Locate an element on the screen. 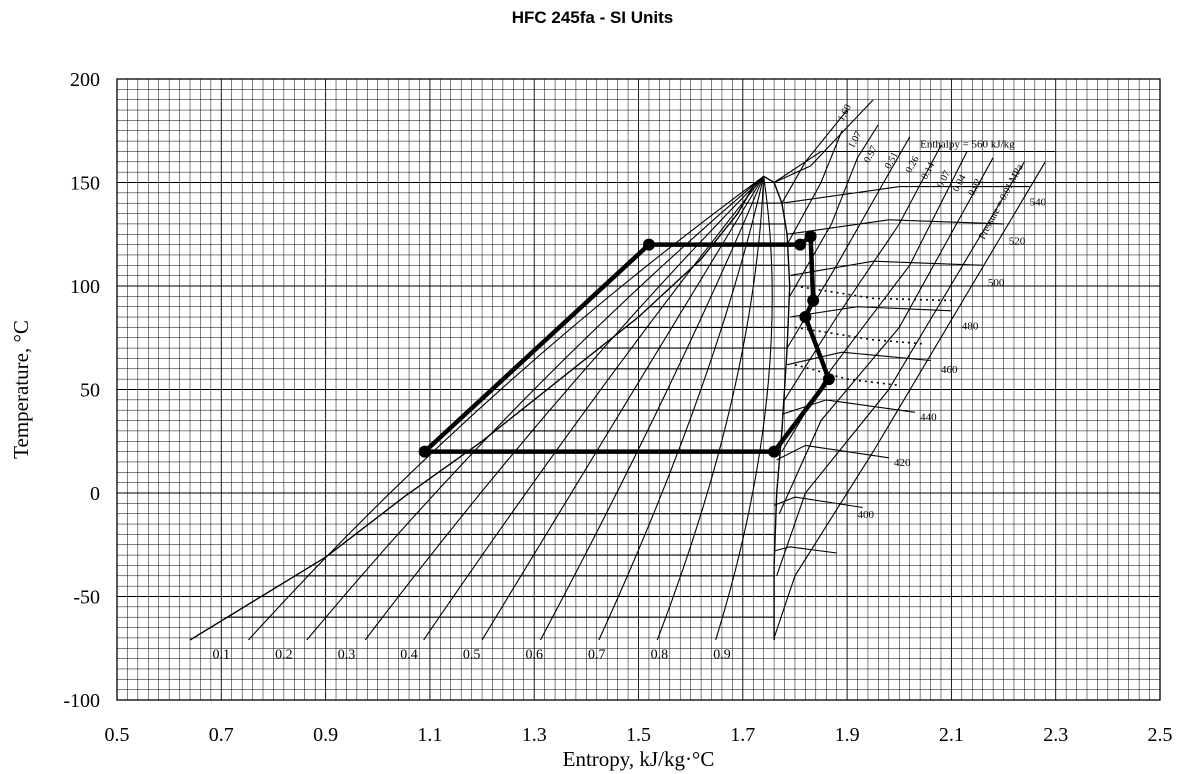 Image resolution: width=1185 pixels, height=774 pixels. y-axis-label: Temperature, °C is located at coordinates (21, 389).